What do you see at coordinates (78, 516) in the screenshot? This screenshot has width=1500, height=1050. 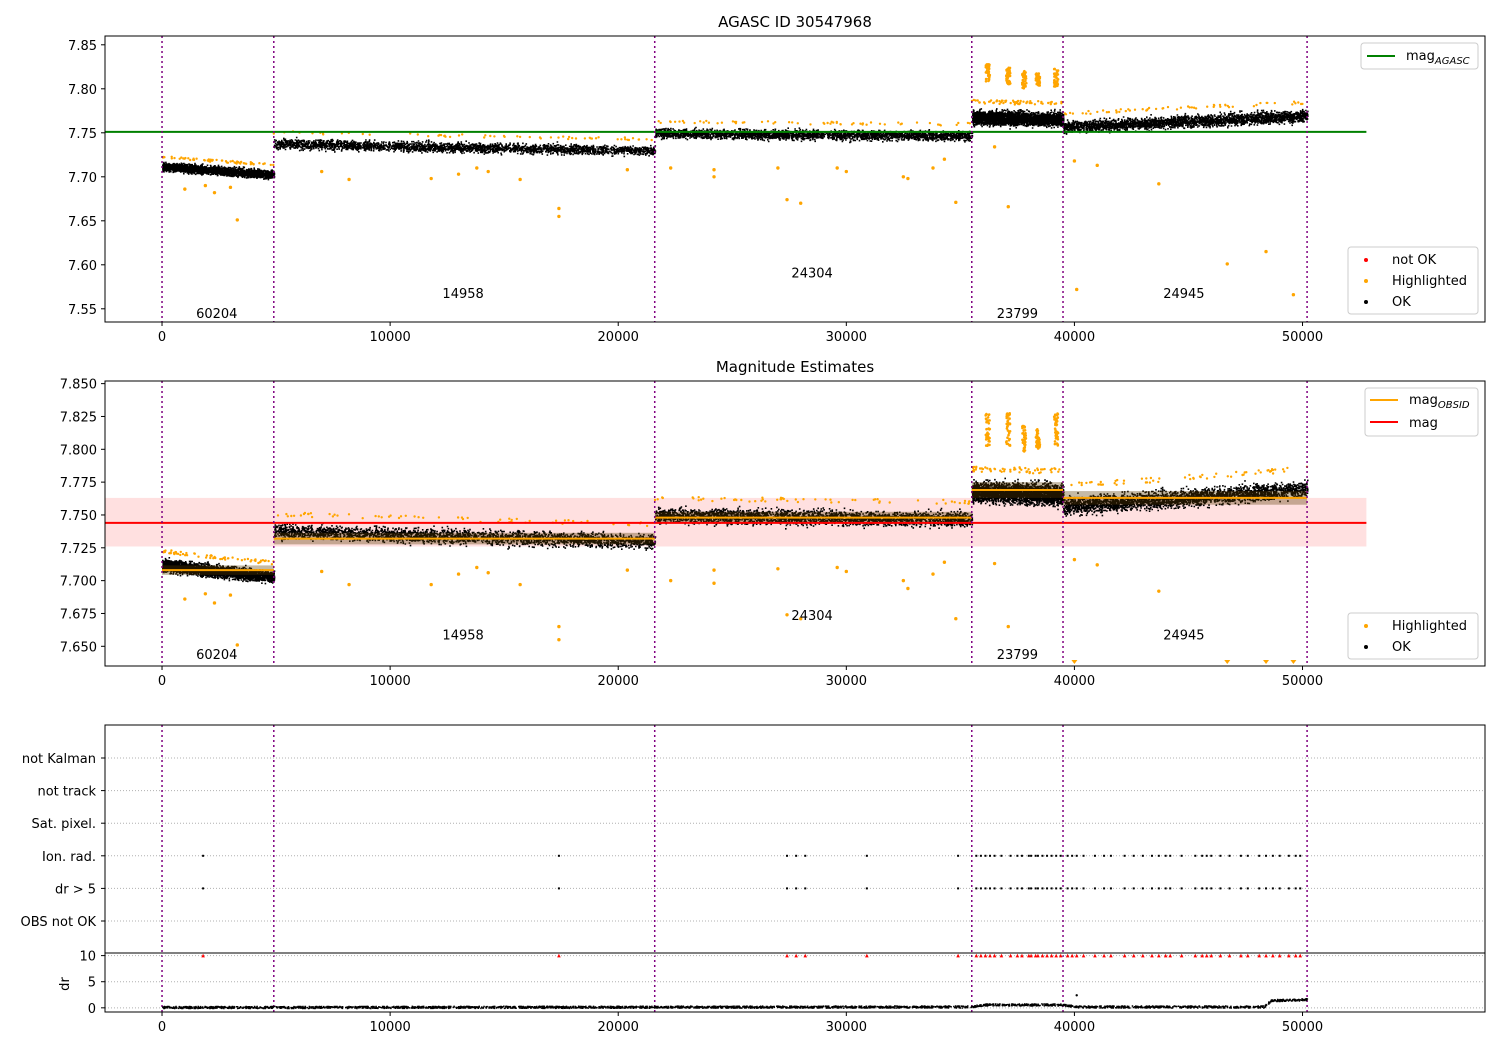 I see `y-tick-label: 7.750` at bounding box center [78, 516].